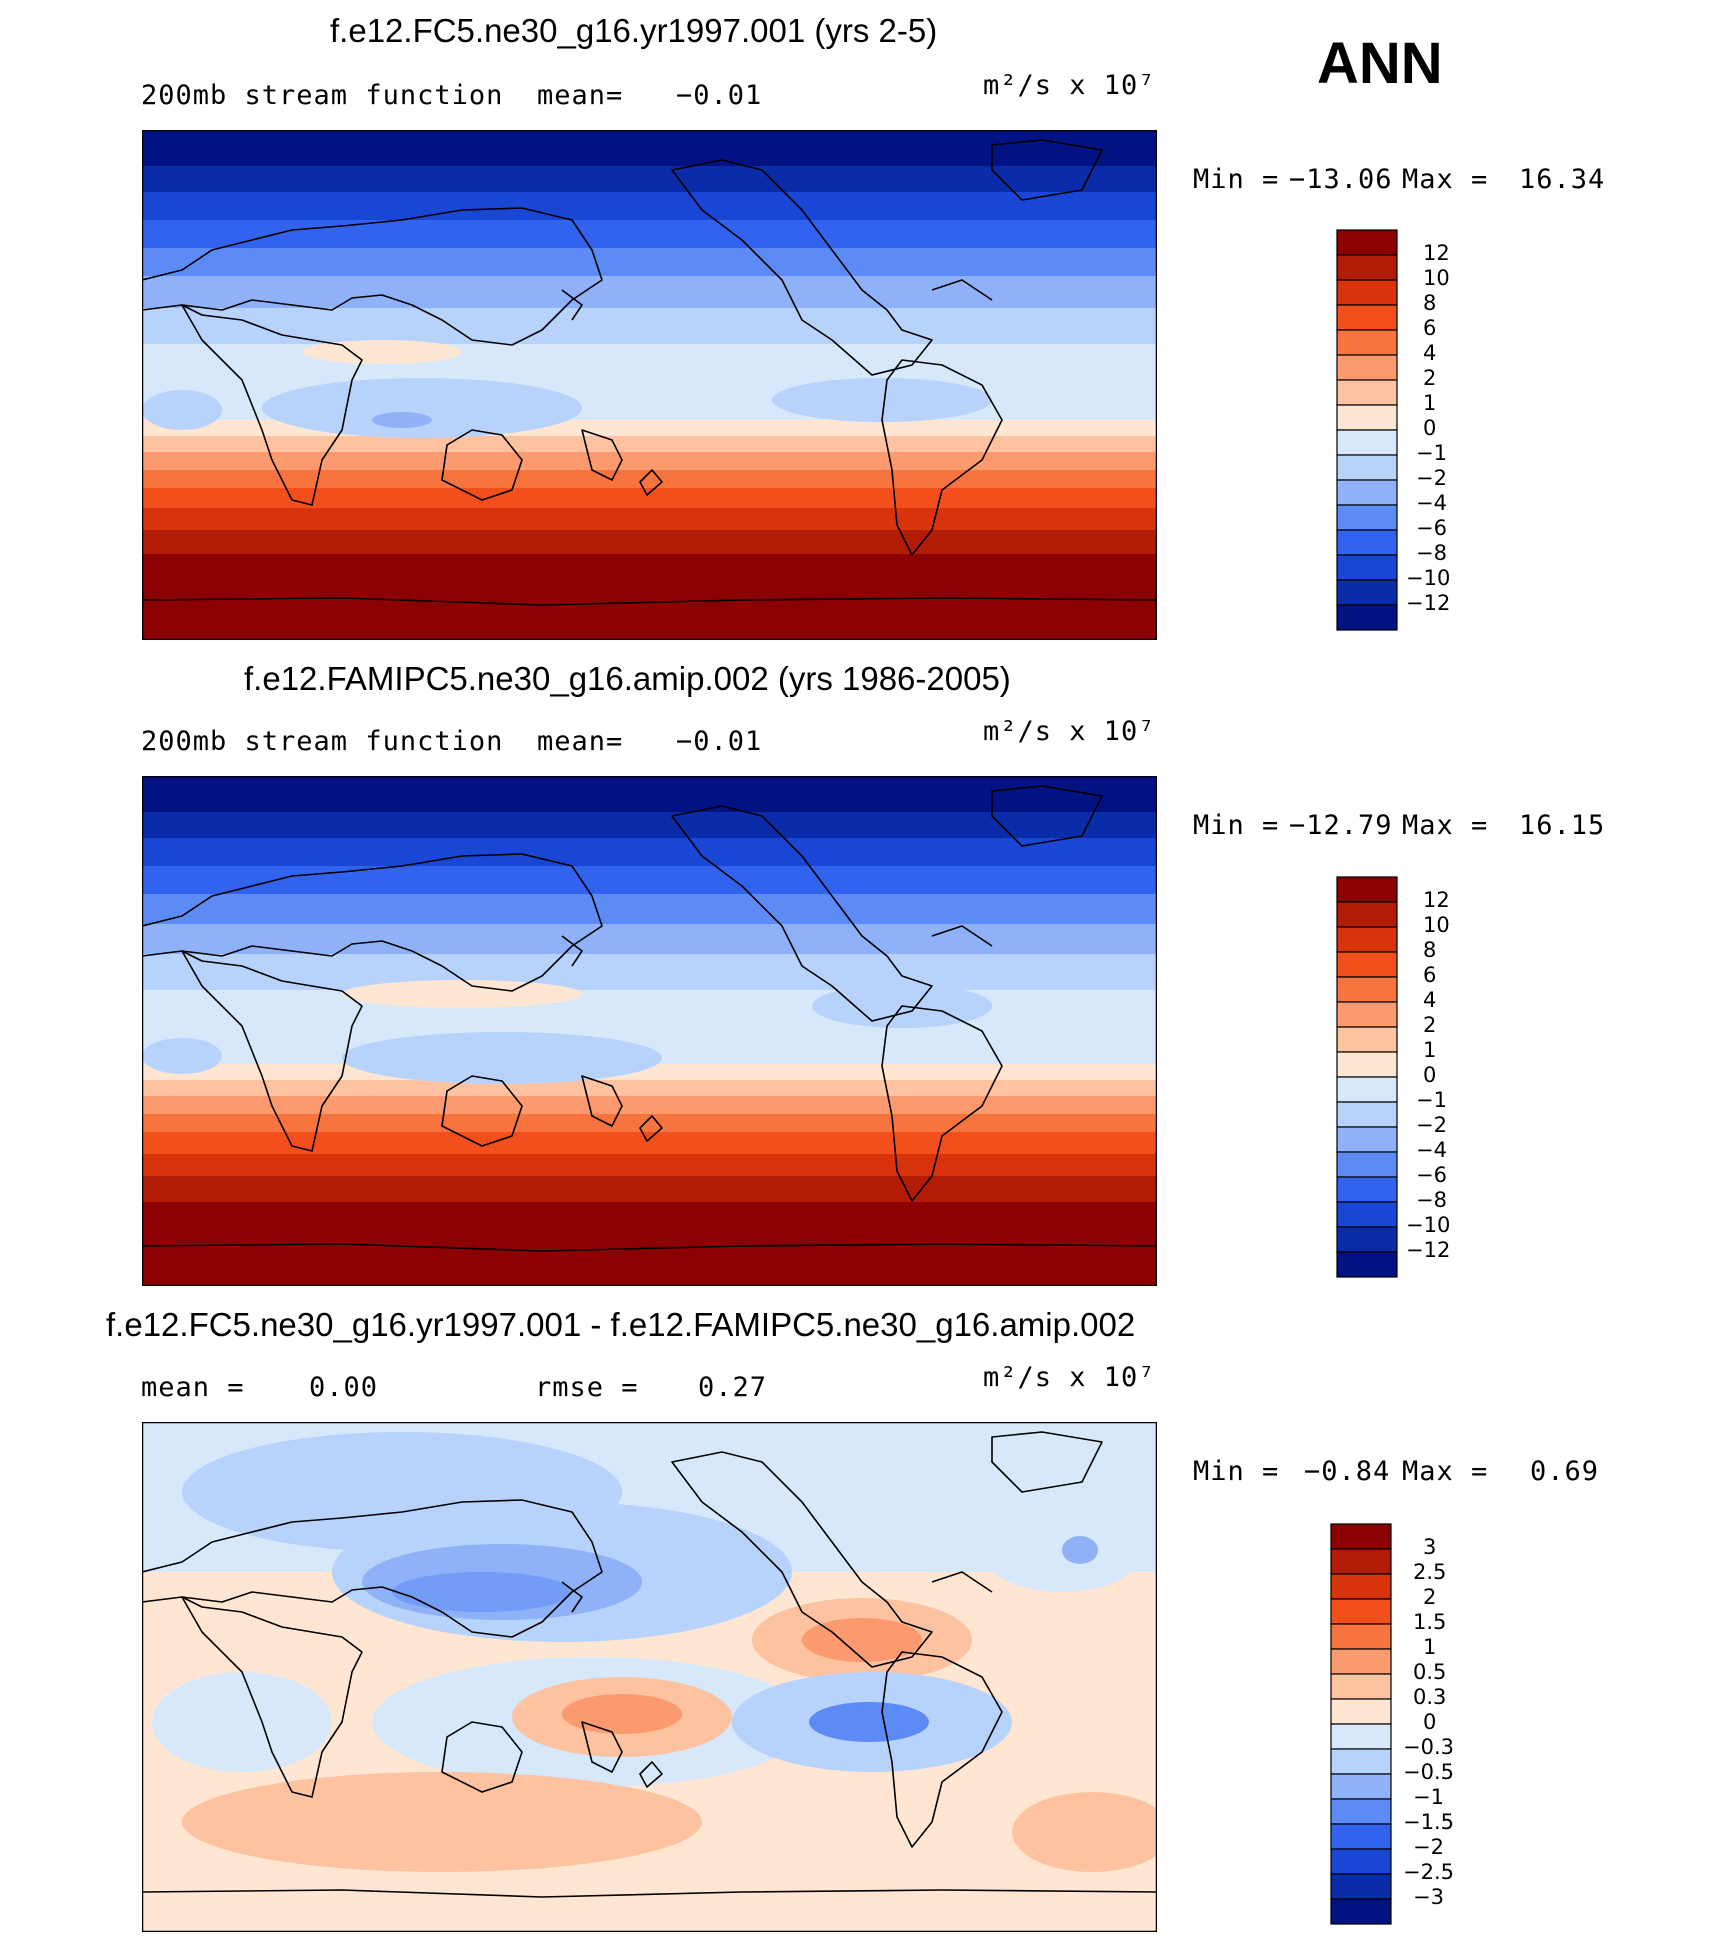 Image resolution: width=1710 pixels, height=1936 pixels. What do you see at coordinates (193, 1387) in the screenshot?
I see `panel-3-mean-label: mean =` at bounding box center [193, 1387].